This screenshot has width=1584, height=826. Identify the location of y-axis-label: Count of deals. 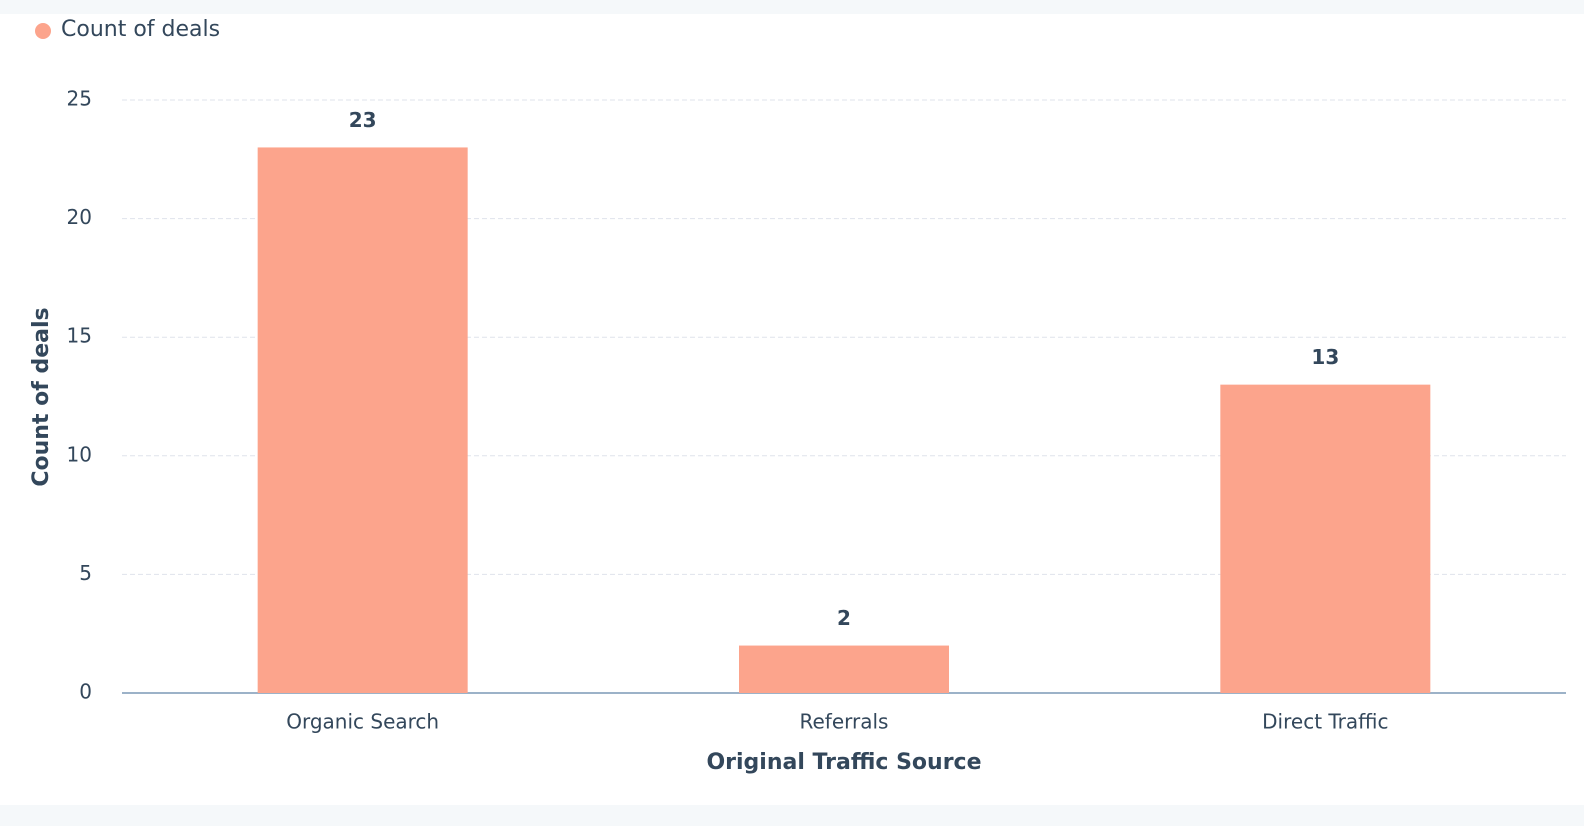
(41, 396).